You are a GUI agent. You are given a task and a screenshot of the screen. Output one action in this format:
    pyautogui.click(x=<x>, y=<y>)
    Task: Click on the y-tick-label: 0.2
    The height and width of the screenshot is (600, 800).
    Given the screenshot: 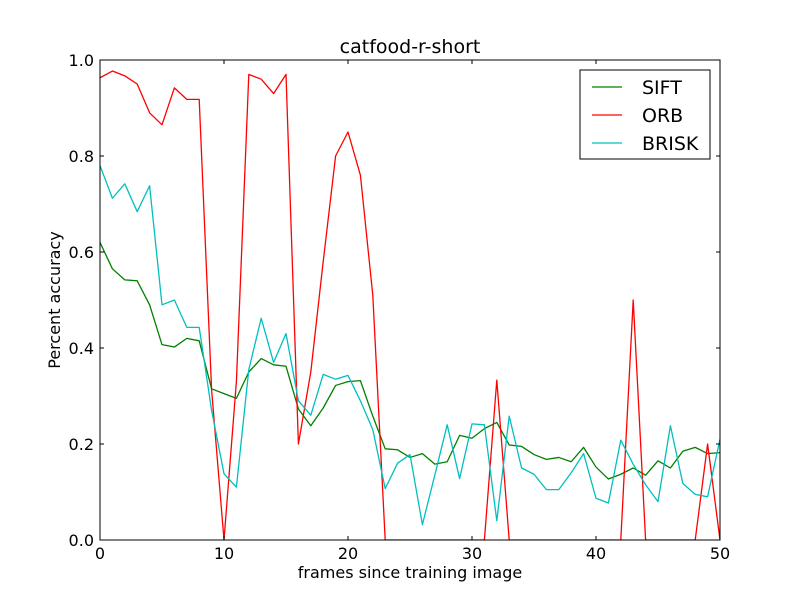 What is the action you would take?
    pyautogui.click(x=81, y=444)
    